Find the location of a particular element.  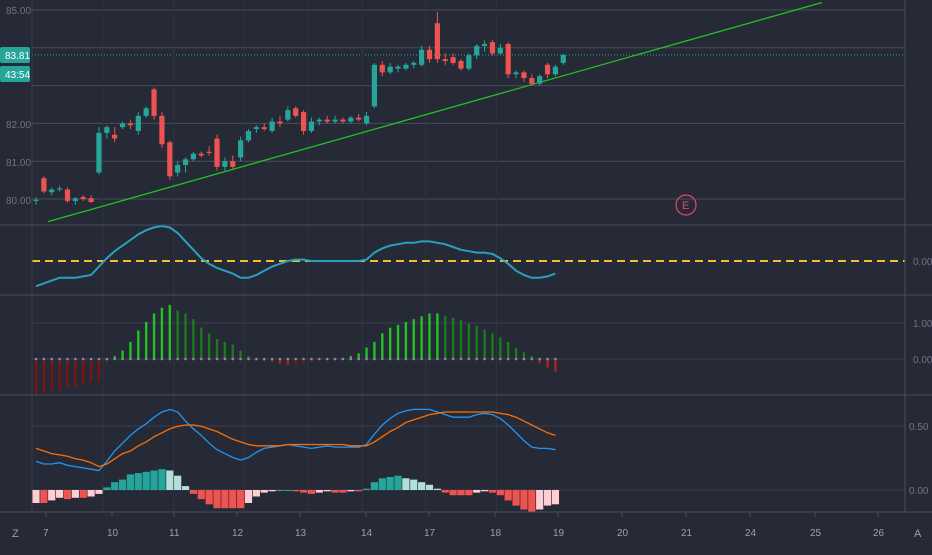

last-price-badge-bg is located at coordinates (15, 55).